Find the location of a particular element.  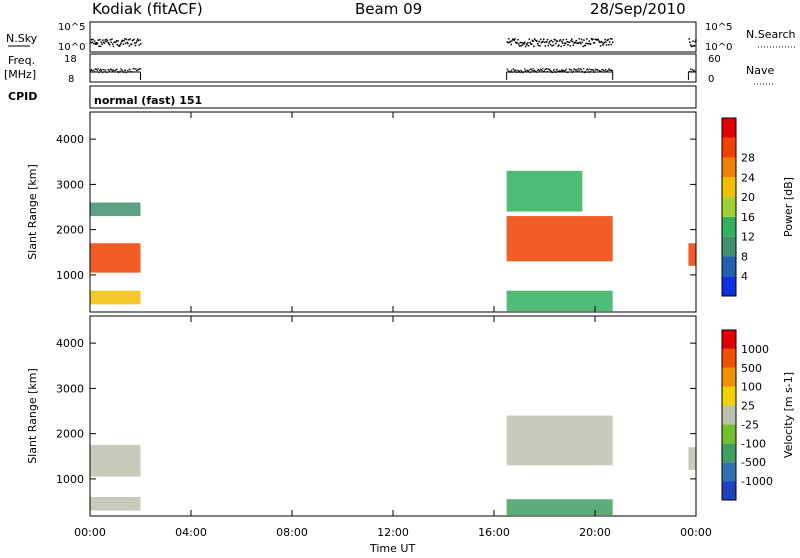

y-tick-label: 3000 is located at coordinates (70, 184).